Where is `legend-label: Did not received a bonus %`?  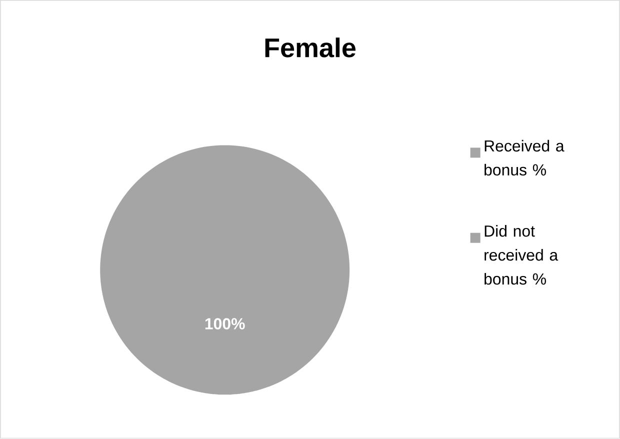
legend-label: Did not received a bonus % is located at coordinates (521, 255).